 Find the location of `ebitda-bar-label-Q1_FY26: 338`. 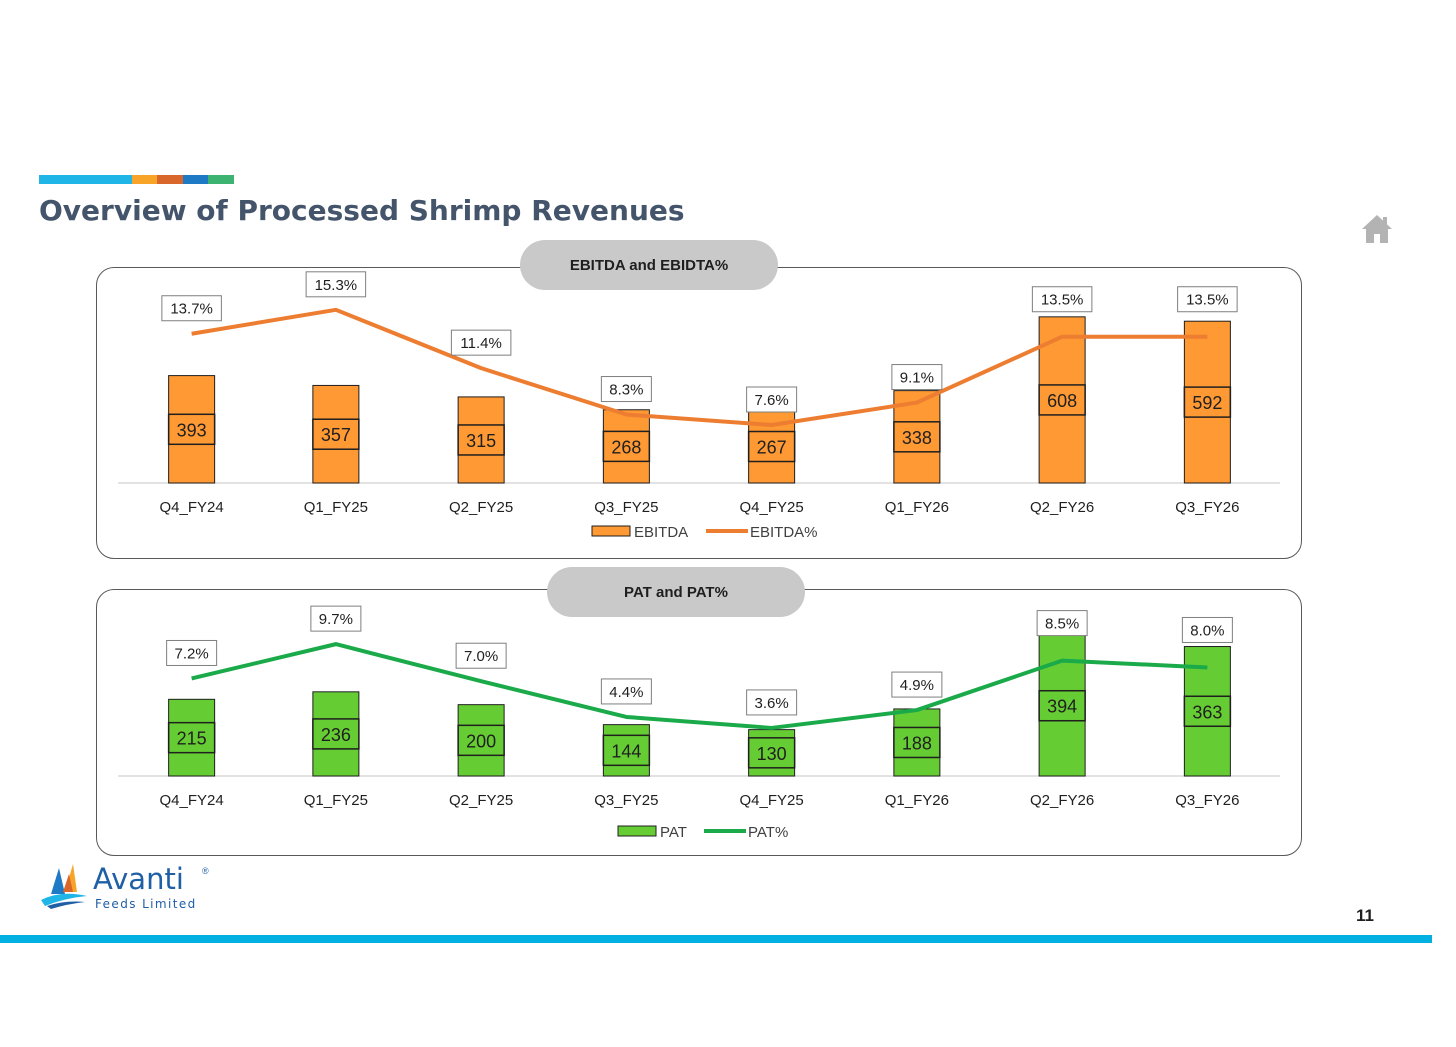

ebitda-bar-label-Q1_FY26: 338 is located at coordinates (917, 438).